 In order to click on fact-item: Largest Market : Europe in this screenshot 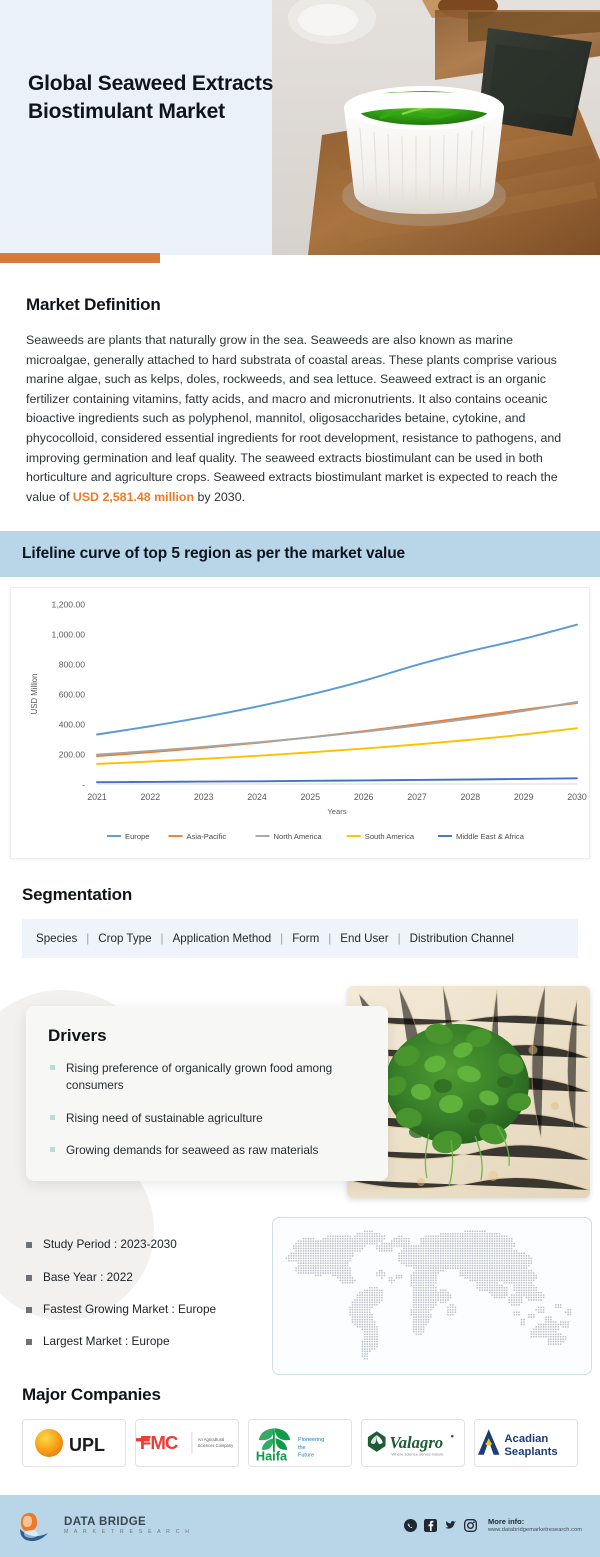, I will do `click(146, 1341)`.